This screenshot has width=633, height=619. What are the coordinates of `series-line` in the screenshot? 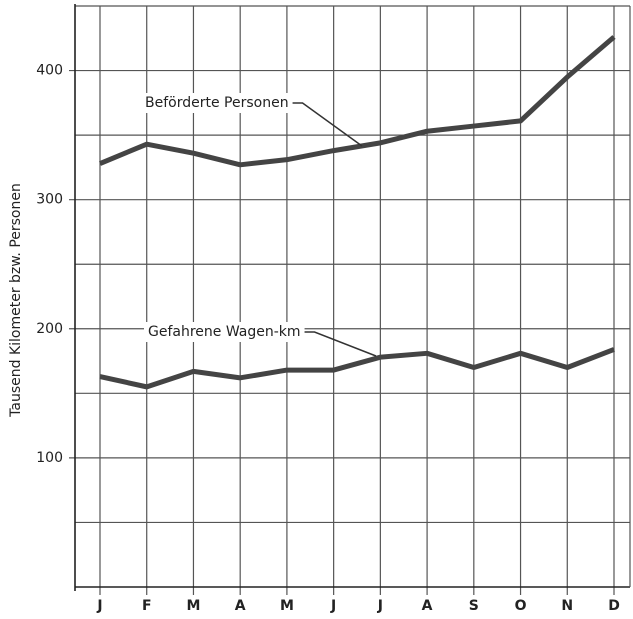 It's located at (357, 368).